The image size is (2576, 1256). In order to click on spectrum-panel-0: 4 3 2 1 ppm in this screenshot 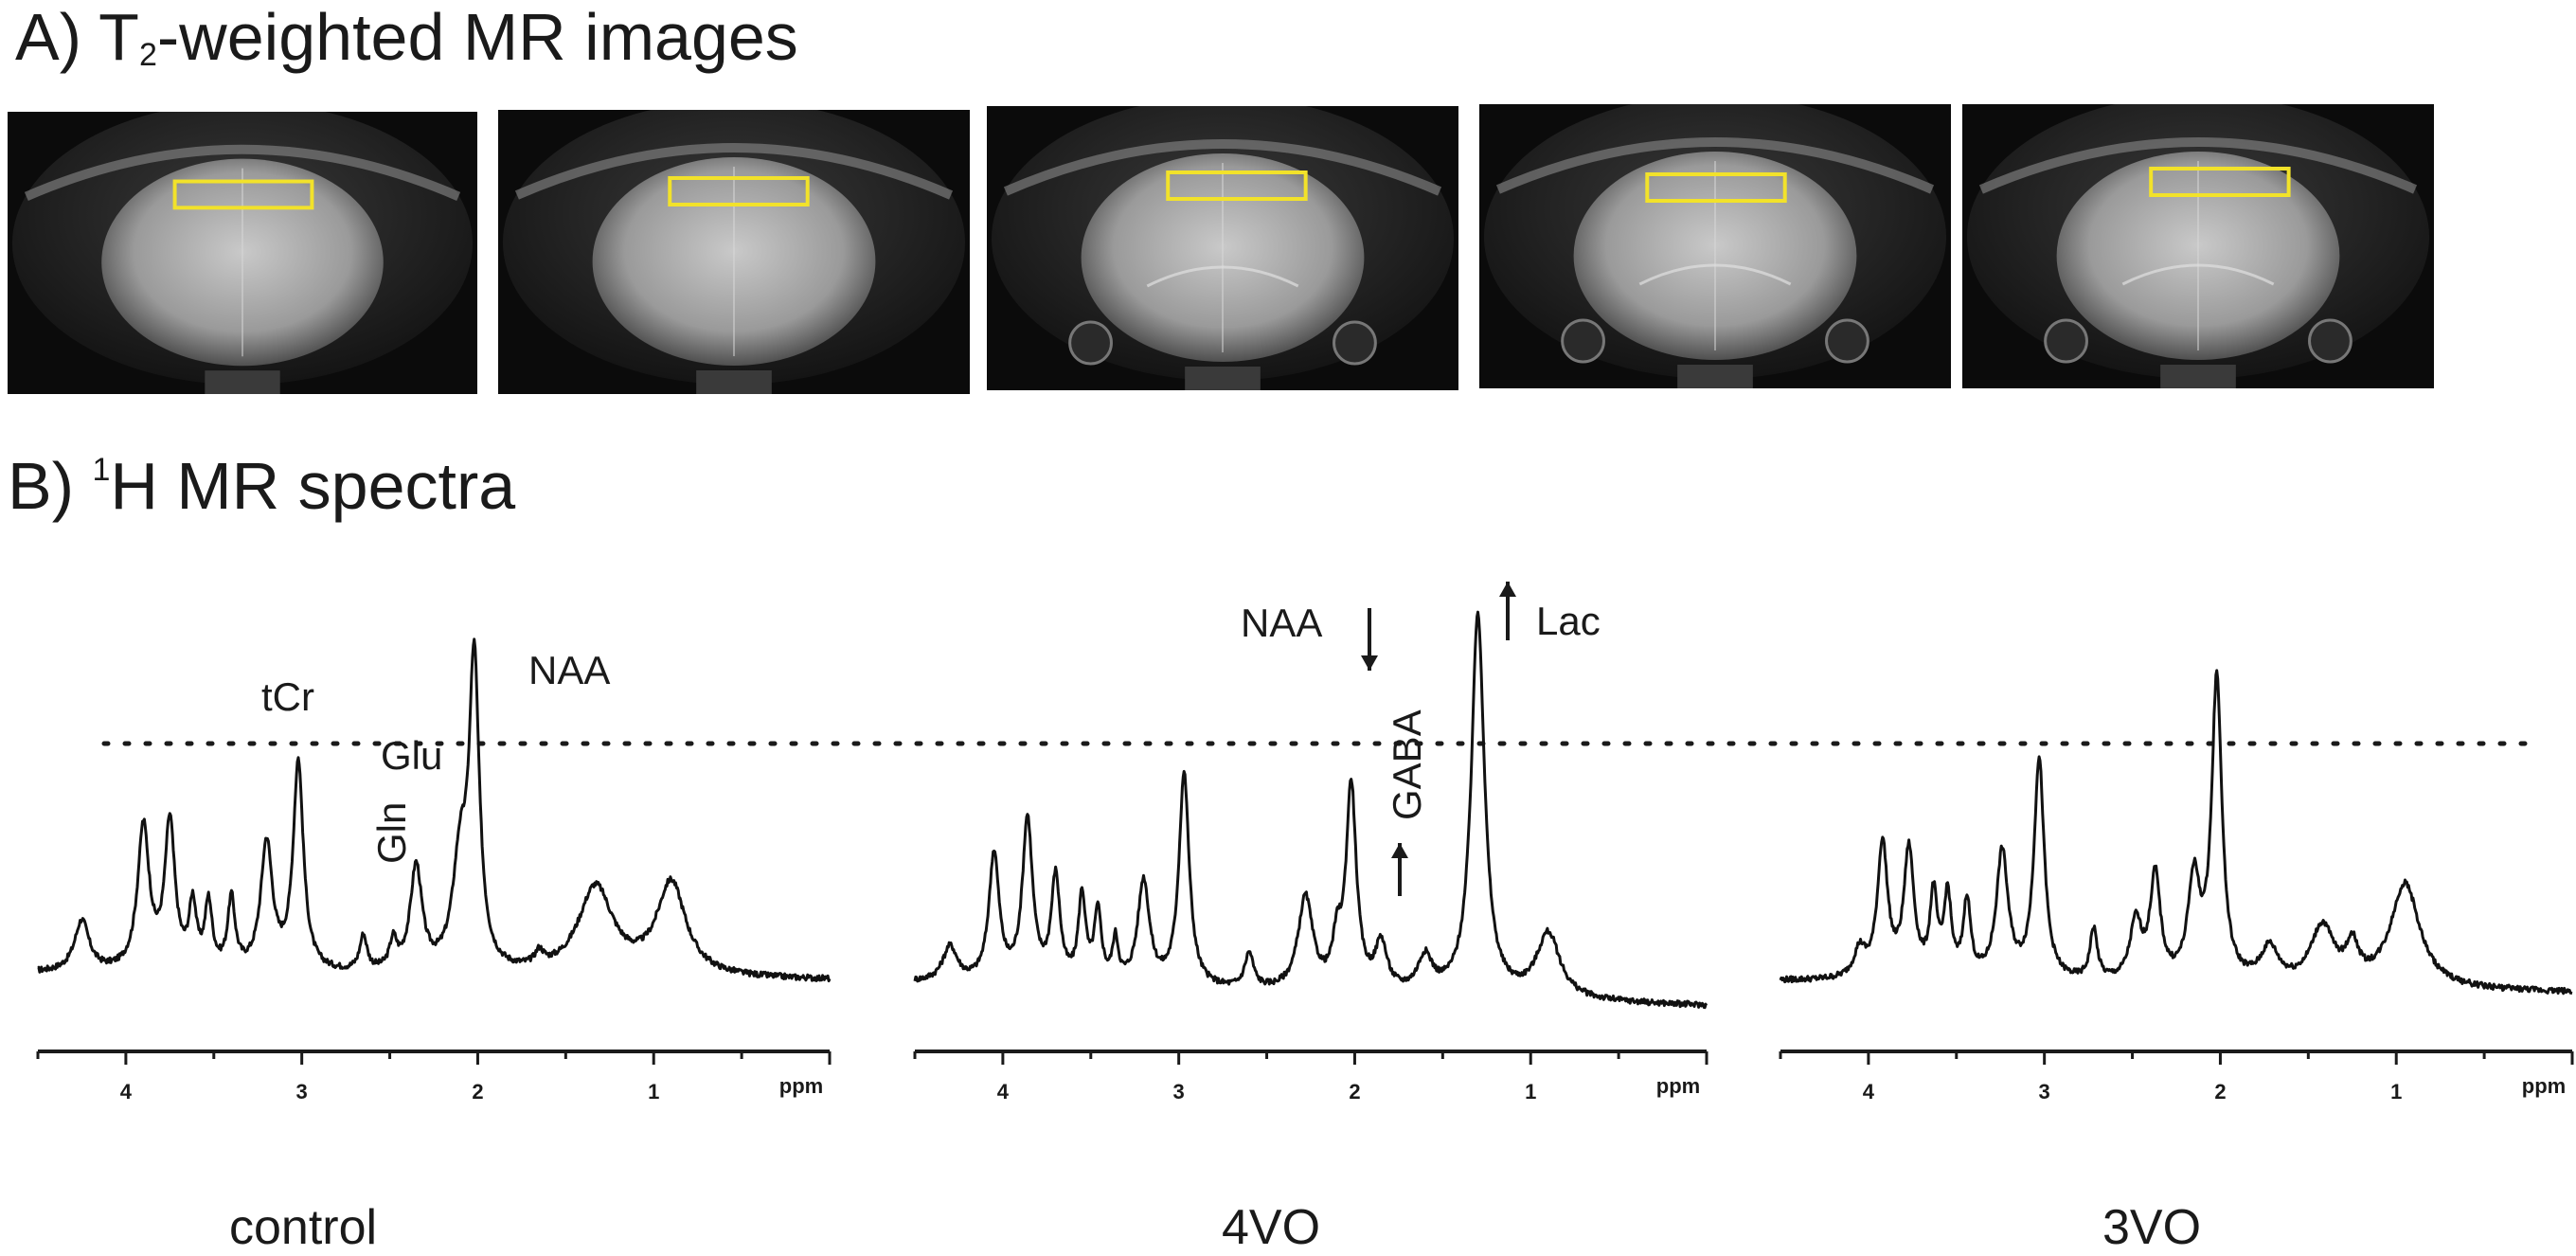, I will do `click(434, 870)`.